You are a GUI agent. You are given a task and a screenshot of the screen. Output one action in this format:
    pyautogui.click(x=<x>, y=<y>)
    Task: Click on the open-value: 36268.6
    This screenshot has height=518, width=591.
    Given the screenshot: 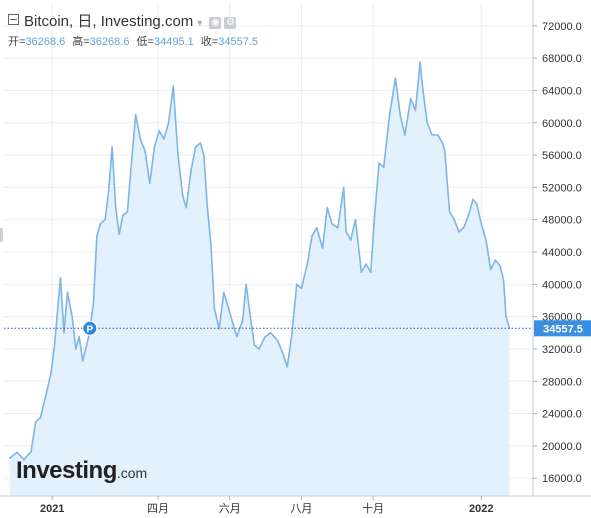 What is the action you would take?
    pyautogui.click(x=45, y=42)
    